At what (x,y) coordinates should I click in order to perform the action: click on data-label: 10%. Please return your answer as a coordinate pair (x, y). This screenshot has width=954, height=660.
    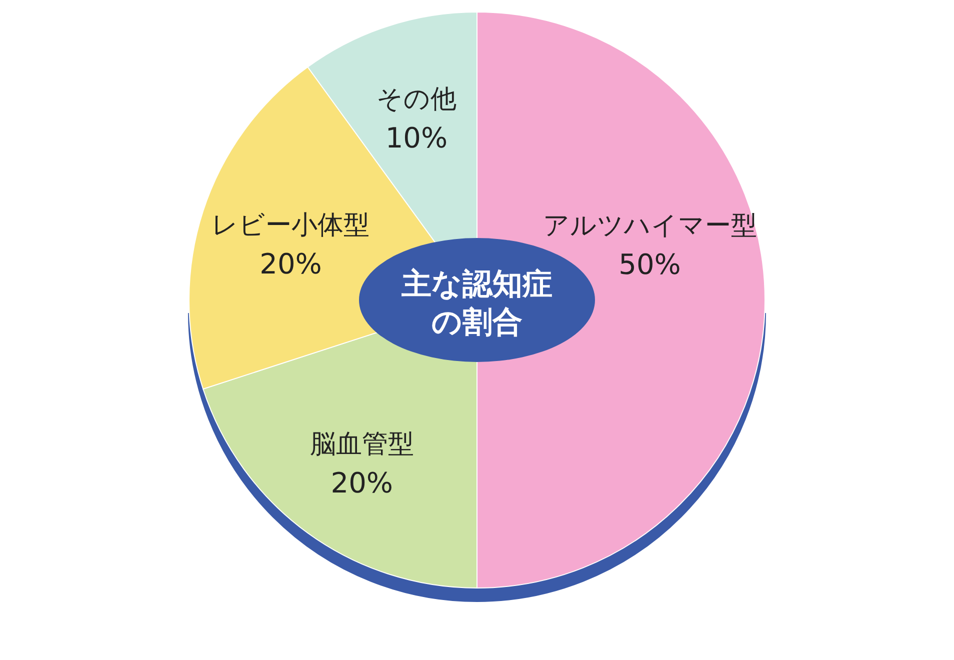
    Looking at the image, I should click on (416, 138).